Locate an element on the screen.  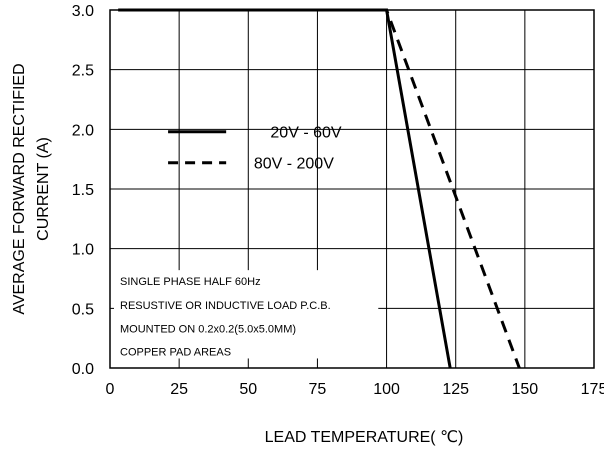
y-tick-label: 3.0 is located at coordinates (83, 11).